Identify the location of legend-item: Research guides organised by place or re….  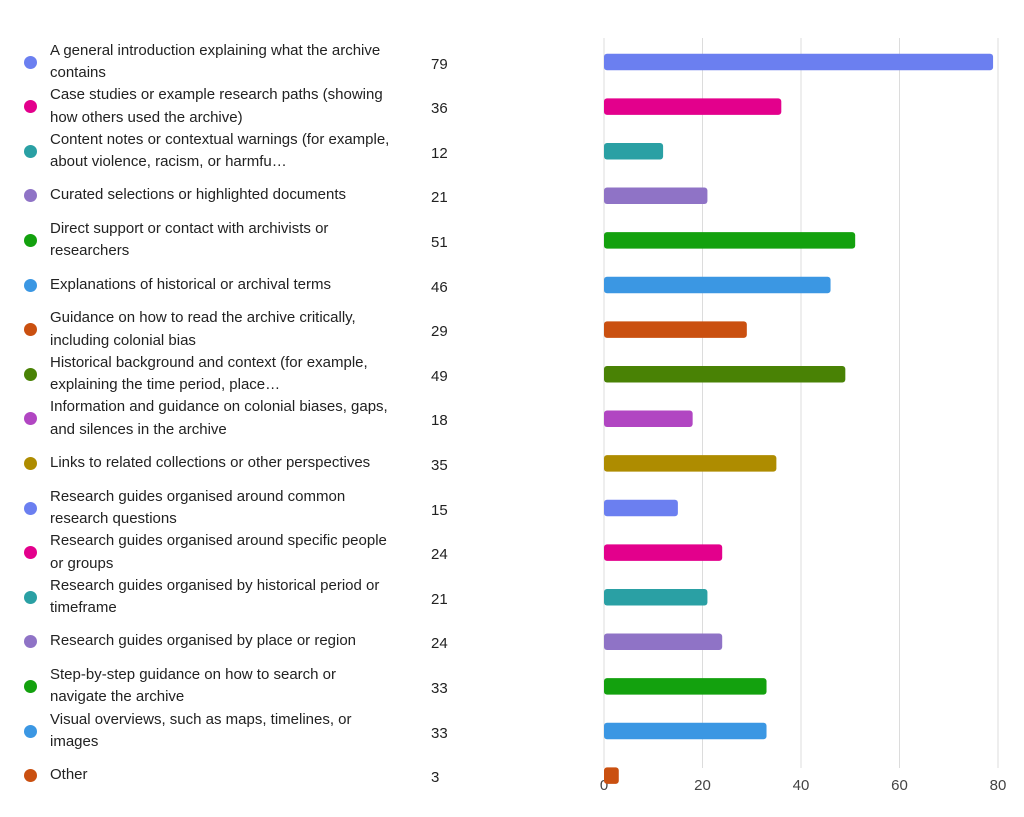
(235, 642).